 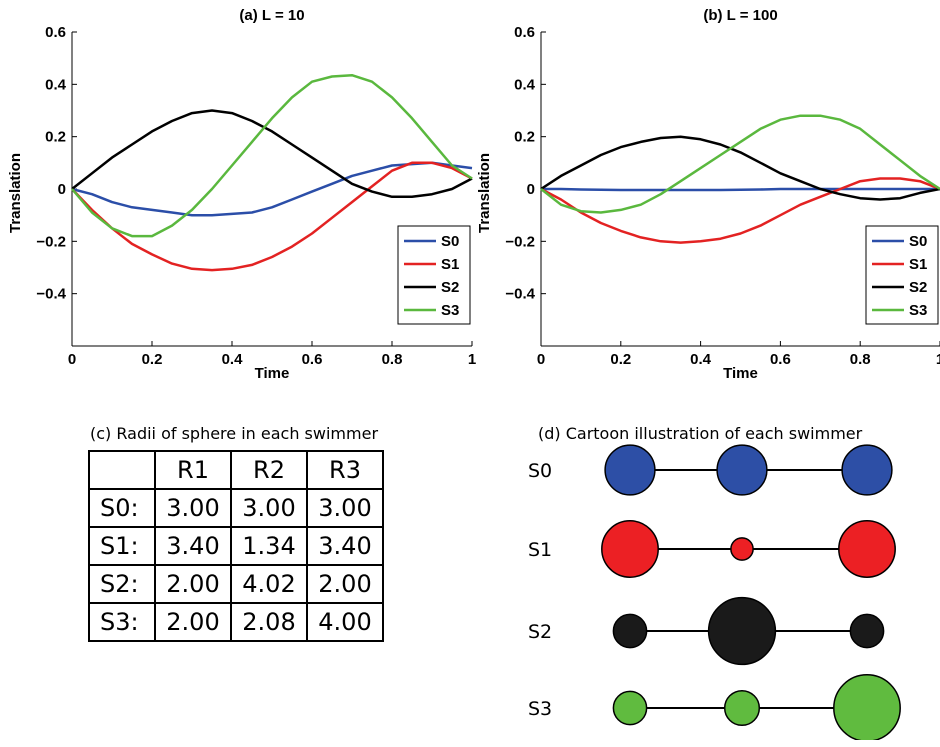 I want to click on swimmer-label: S0, so click(x=540, y=471).